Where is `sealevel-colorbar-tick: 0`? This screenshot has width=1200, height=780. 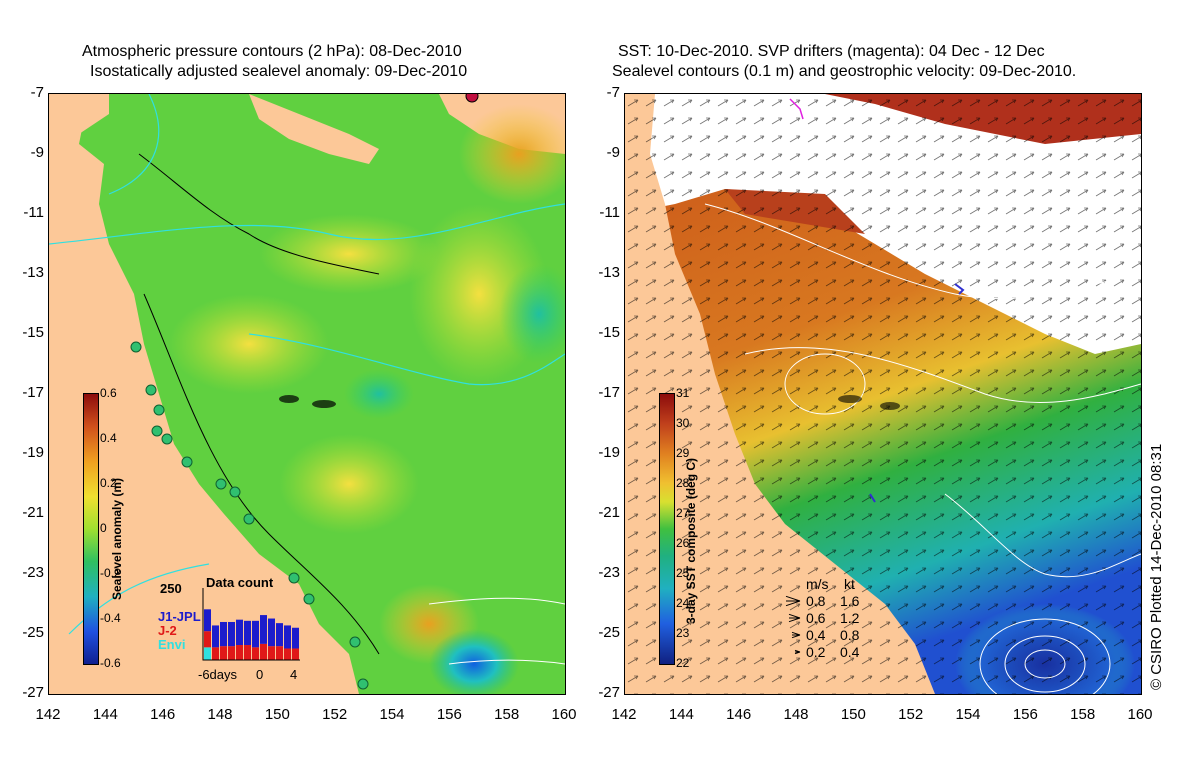 sealevel-colorbar-tick: 0 is located at coordinates (103, 528).